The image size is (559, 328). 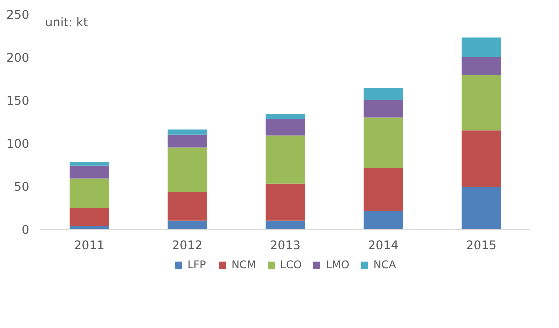 What do you see at coordinates (18, 144) in the screenshot?
I see `y-tick-label: 100` at bounding box center [18, 144].